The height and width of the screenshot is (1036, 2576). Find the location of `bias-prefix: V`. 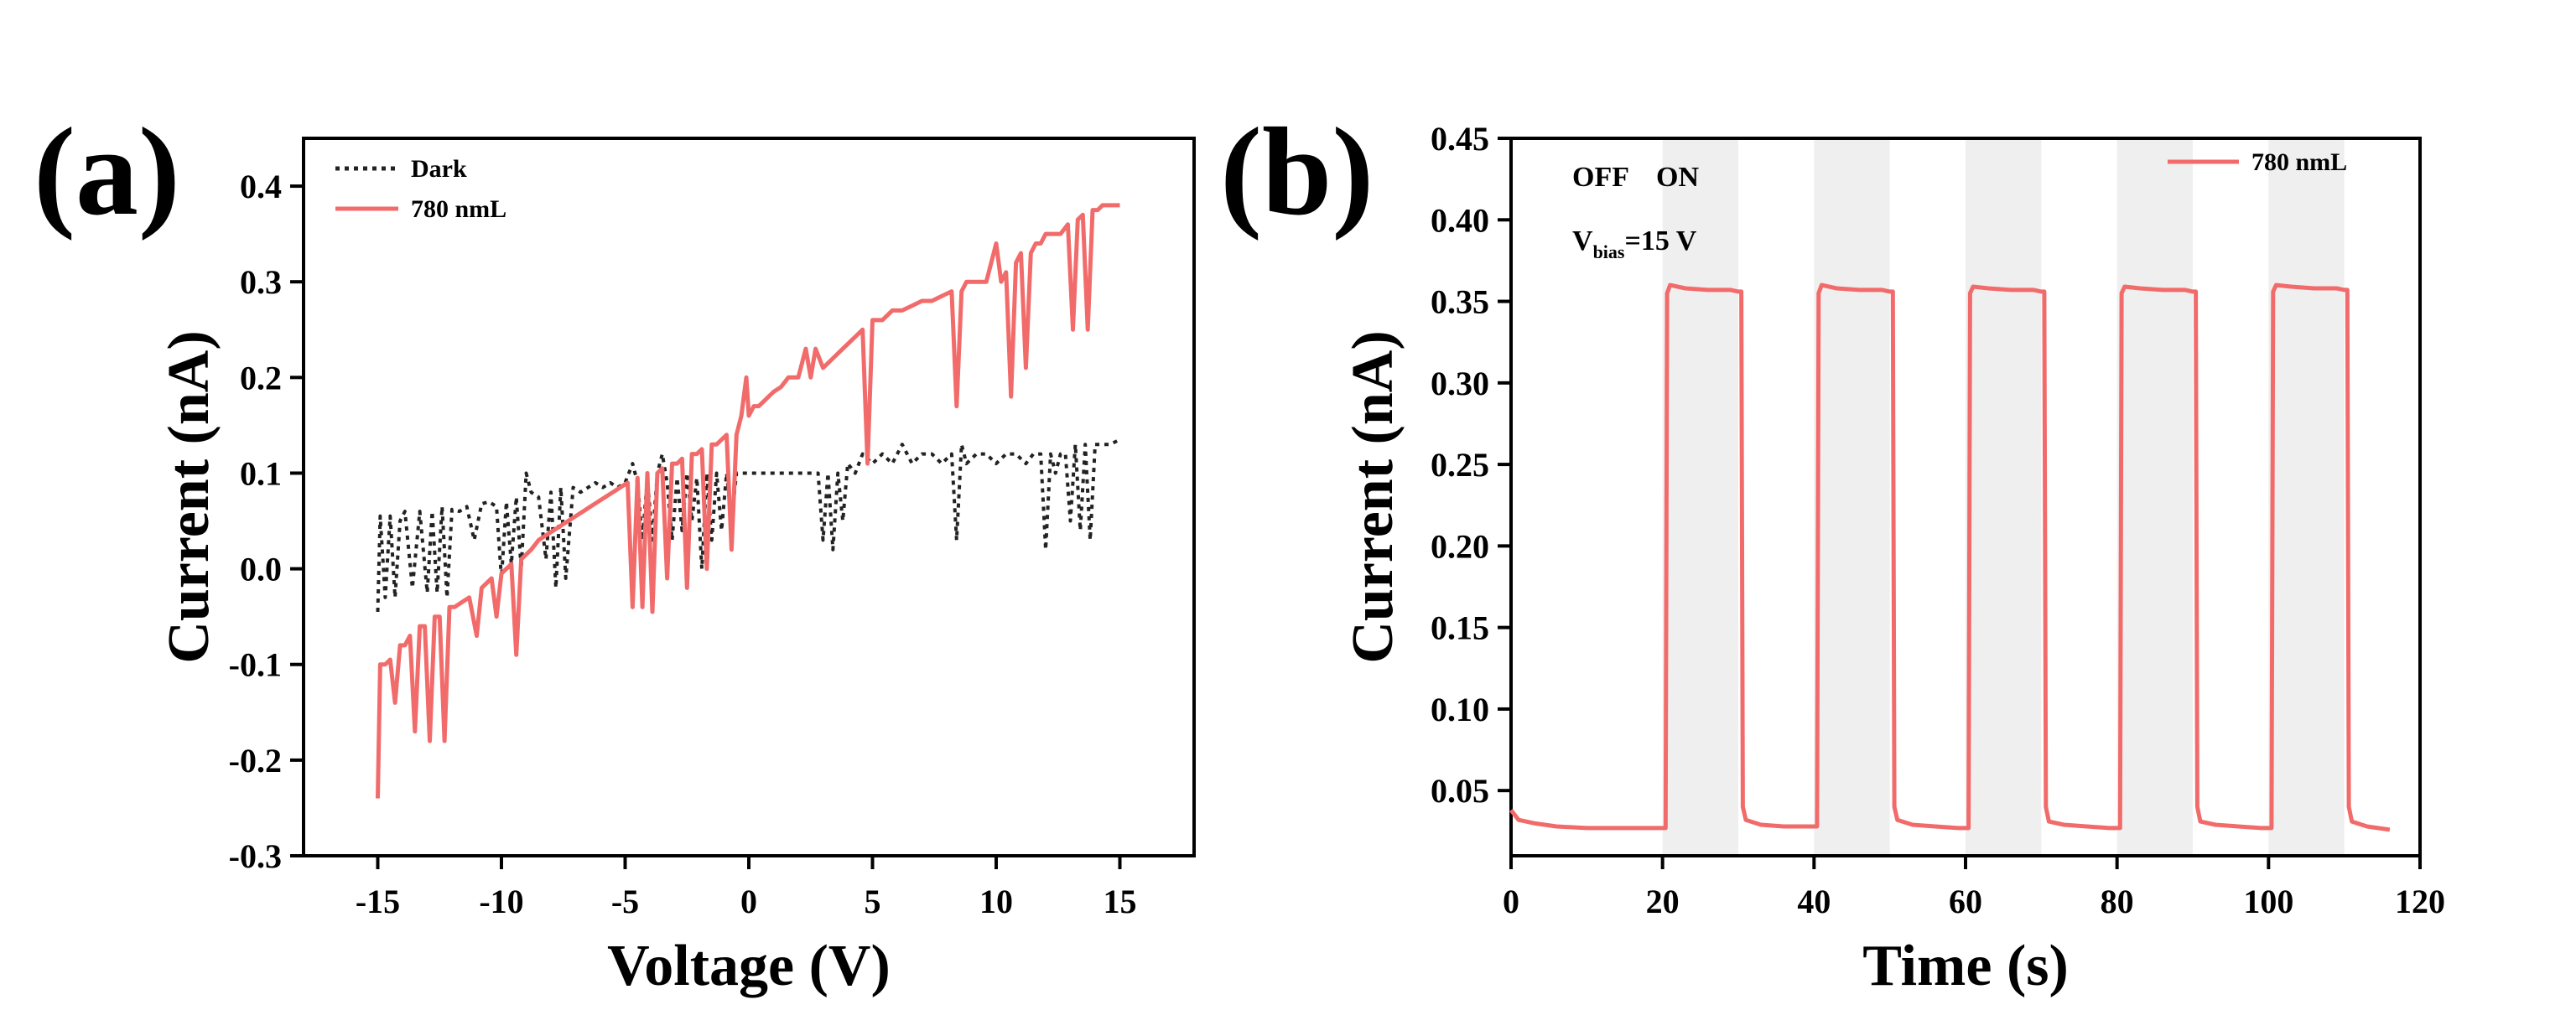

bias-prefix: V is located at coordinates (1582, 241).